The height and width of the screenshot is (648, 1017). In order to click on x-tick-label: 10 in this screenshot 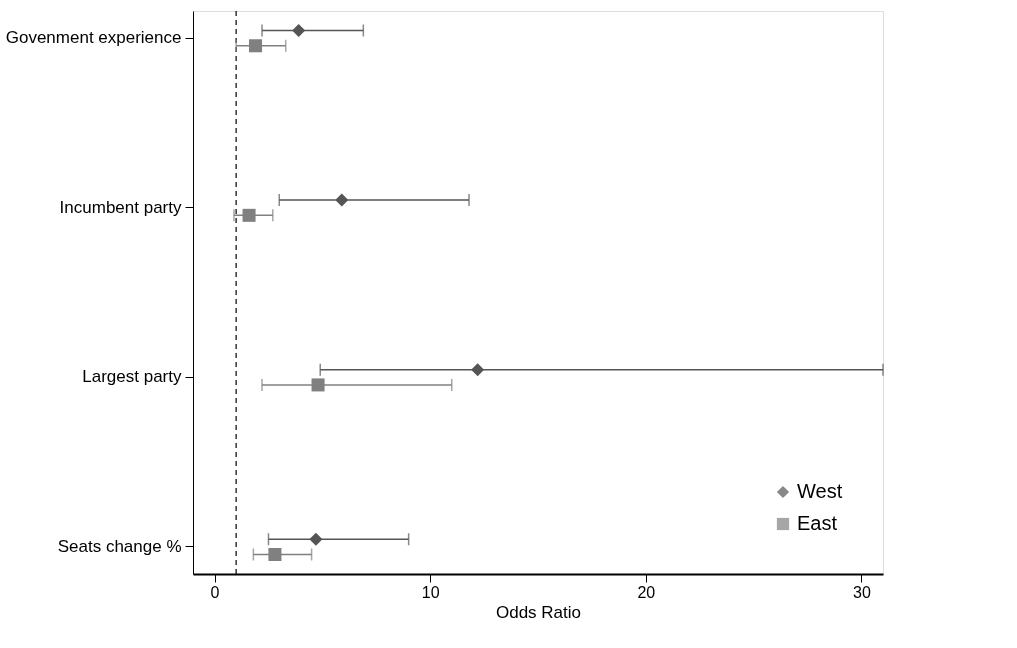, I will do `click(430, 592)`.